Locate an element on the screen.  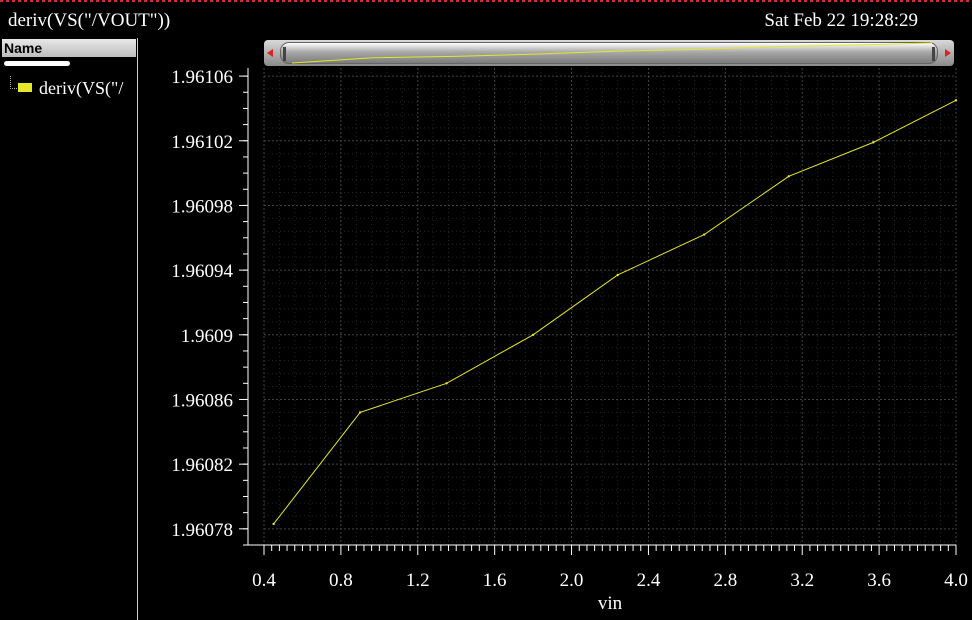
thumb-left-grip-icon is located at coordinates (284, 54).